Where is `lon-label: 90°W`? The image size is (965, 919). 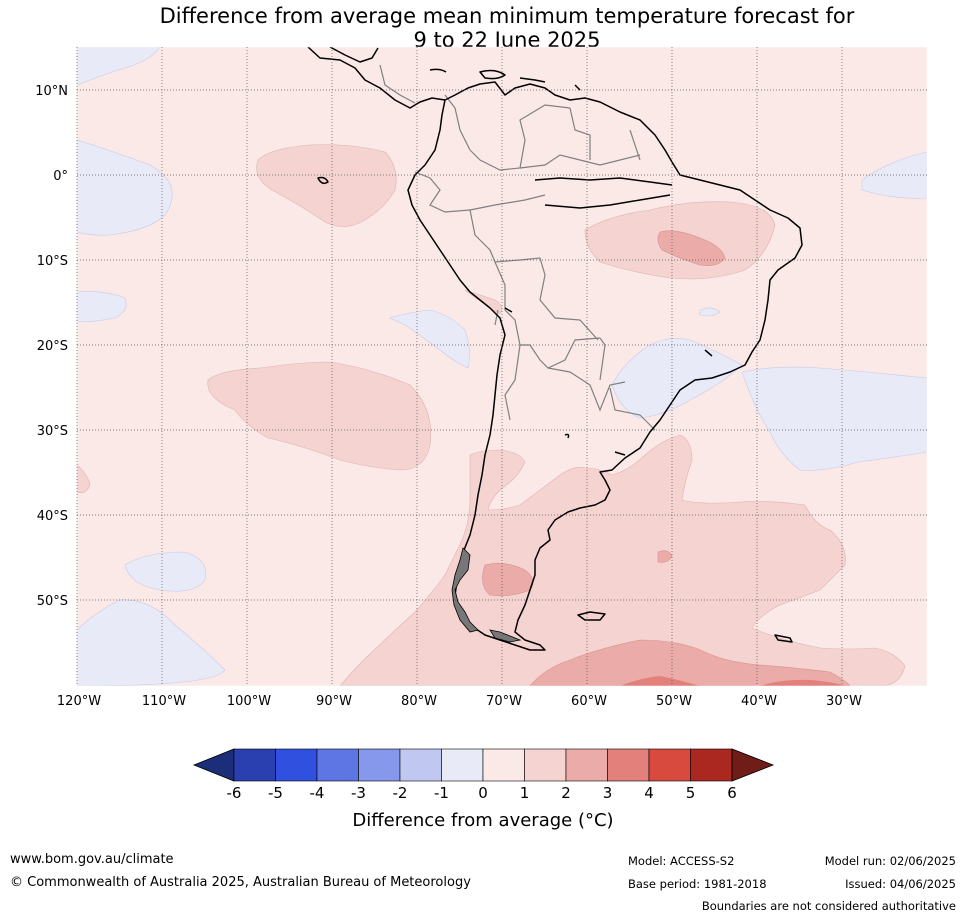 lon-label: 90°W is located at coordinates (334, 701).